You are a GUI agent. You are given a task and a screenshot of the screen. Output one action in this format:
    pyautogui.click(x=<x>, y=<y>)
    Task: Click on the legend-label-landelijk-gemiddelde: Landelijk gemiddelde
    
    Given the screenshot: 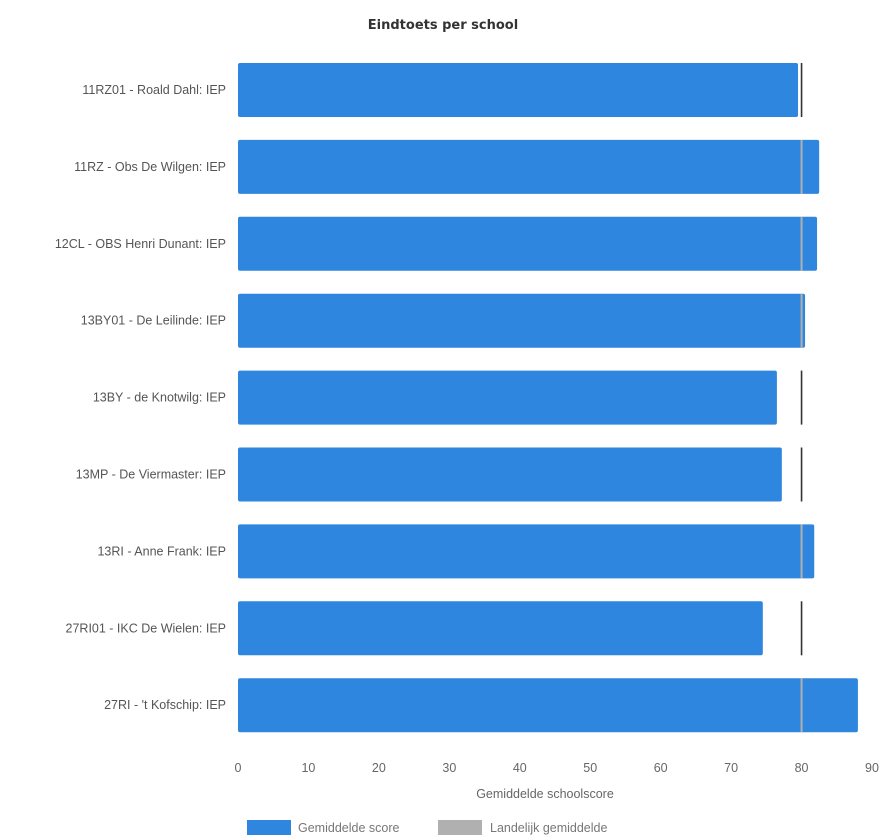 What is the action you would take?
    pyautogui.click(x=548, y=828)
    